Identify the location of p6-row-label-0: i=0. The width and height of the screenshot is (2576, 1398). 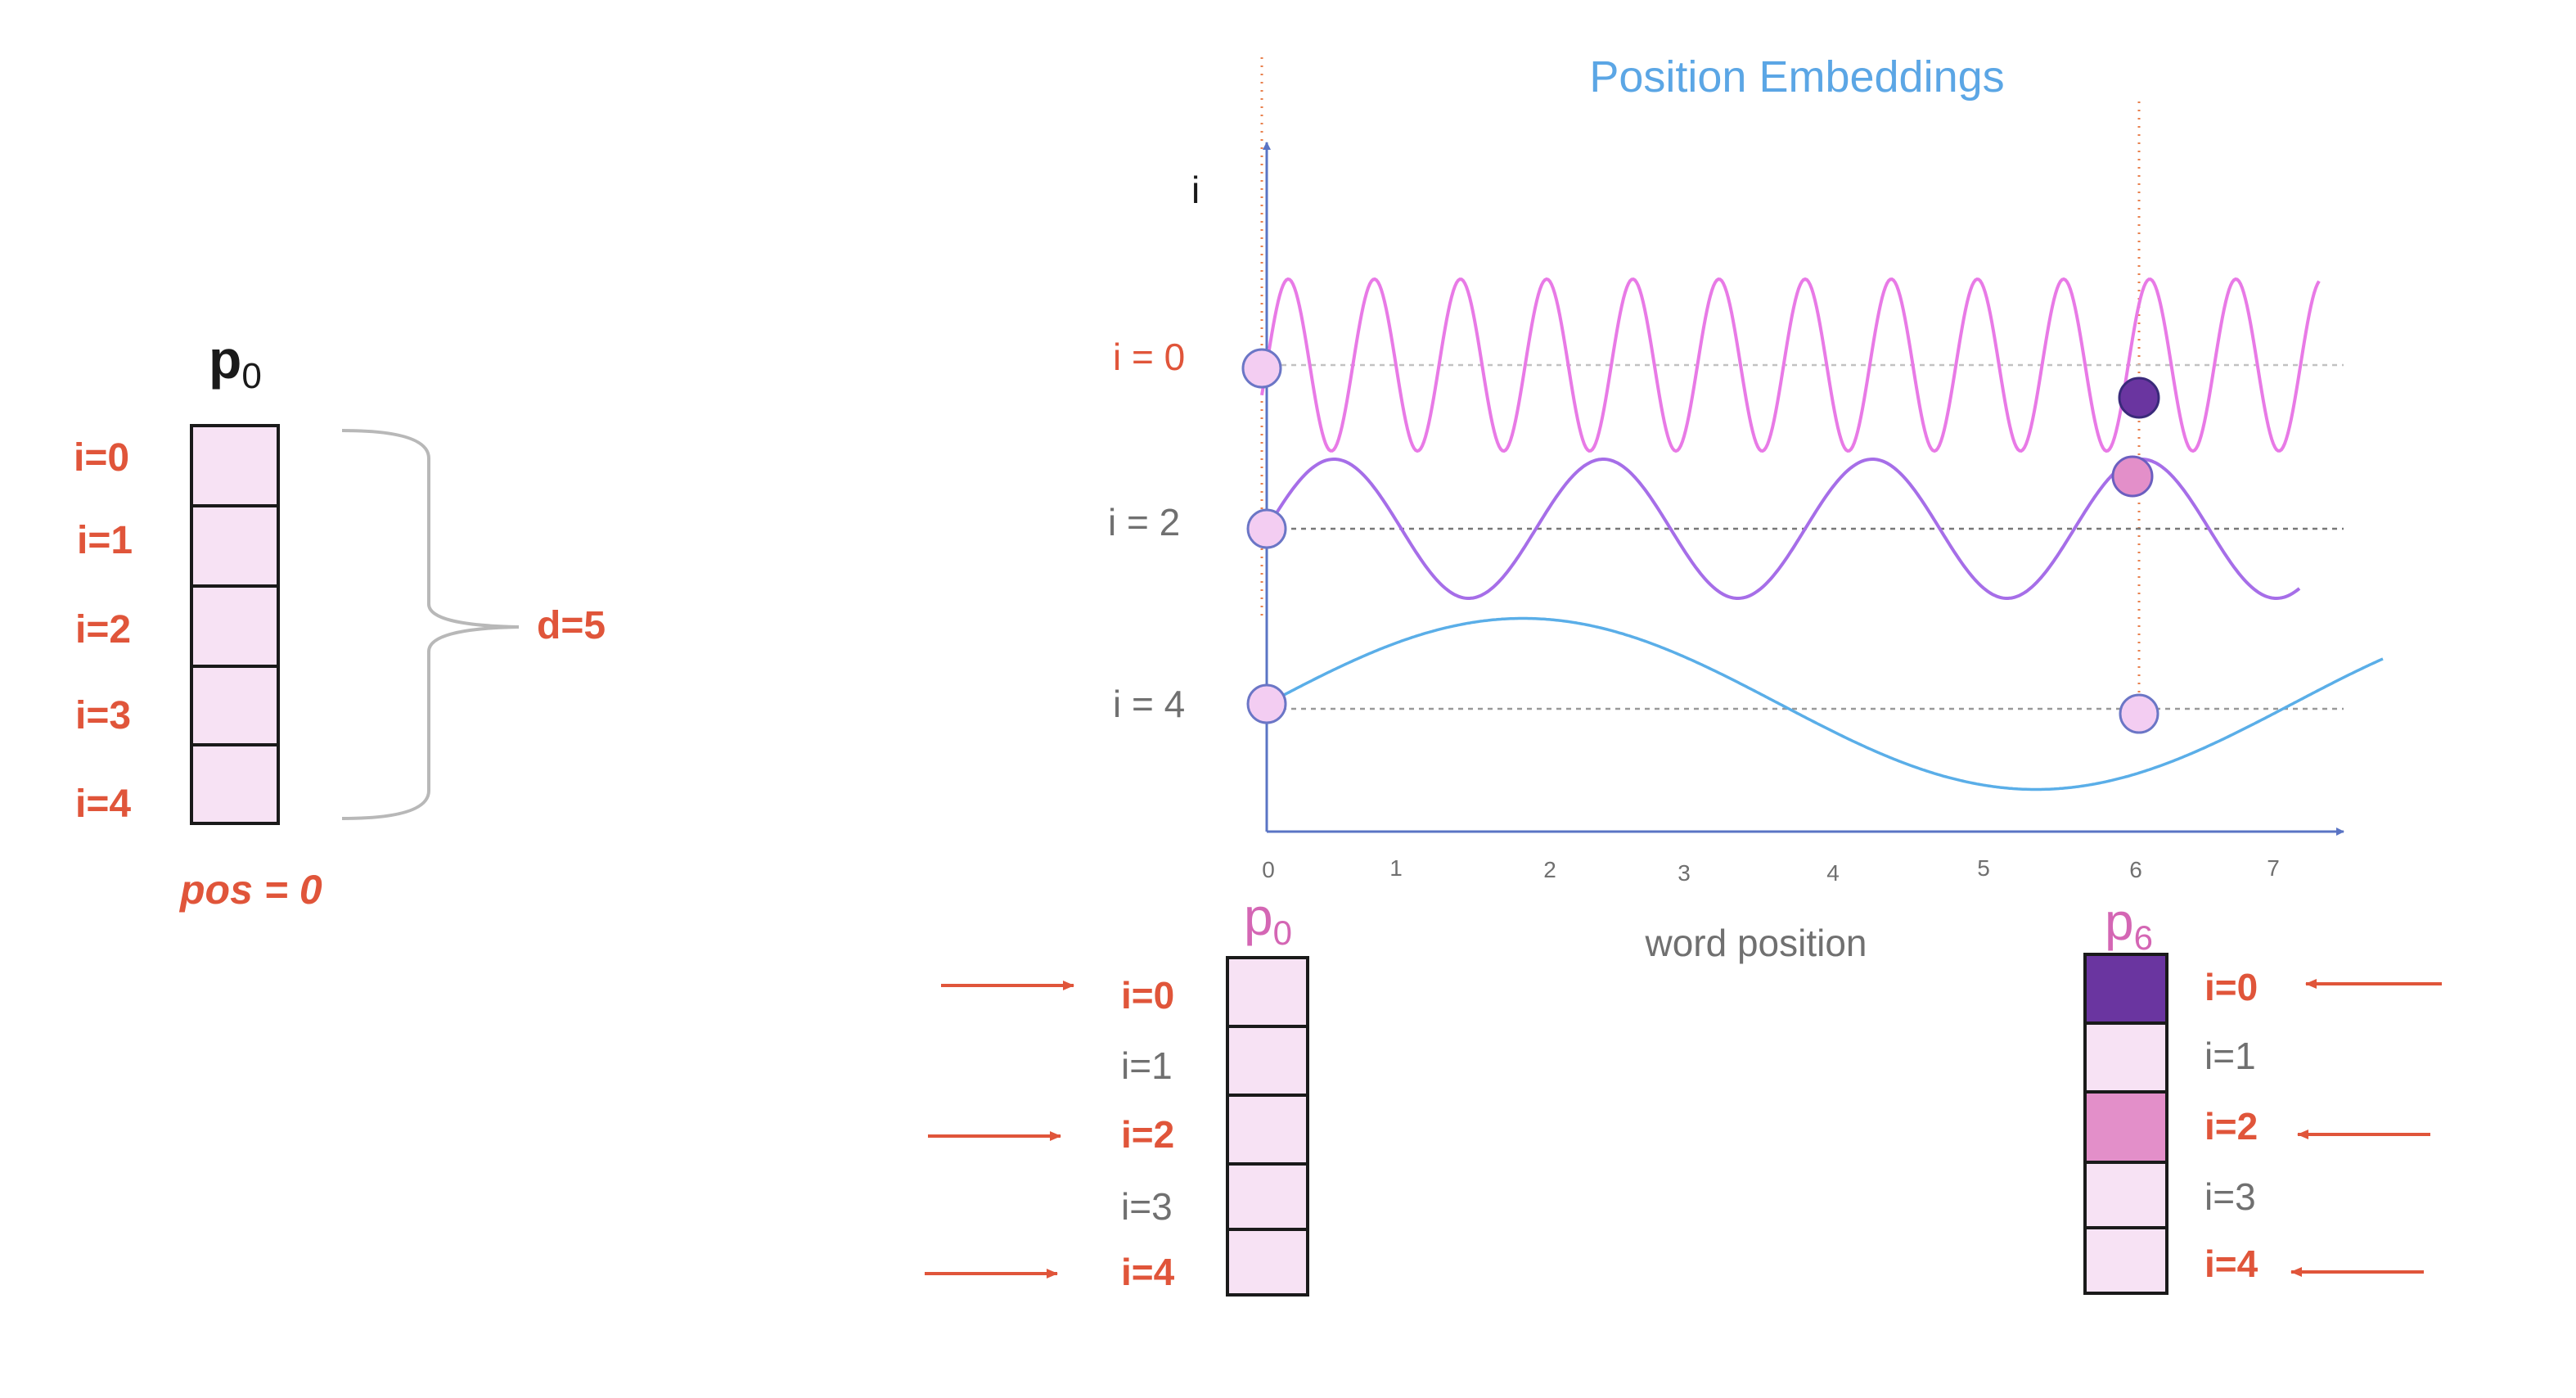
(2231, 987).